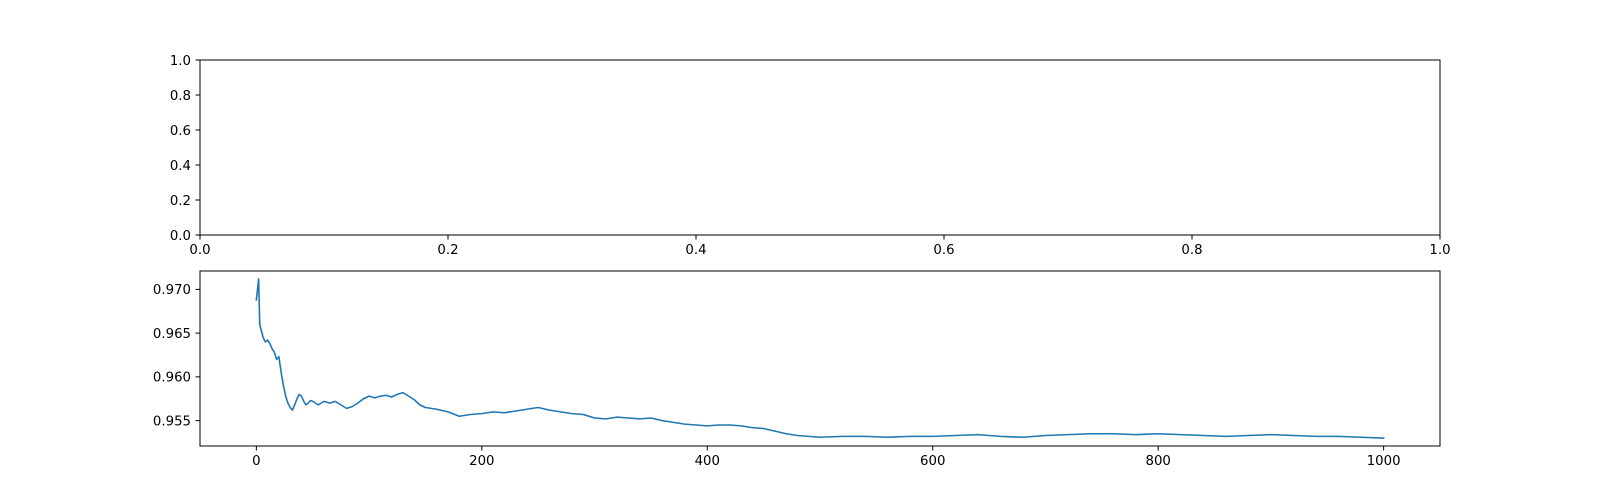 The image size is (1598, 500). I want to click on x-tick-label: 600, so click(932, 461).